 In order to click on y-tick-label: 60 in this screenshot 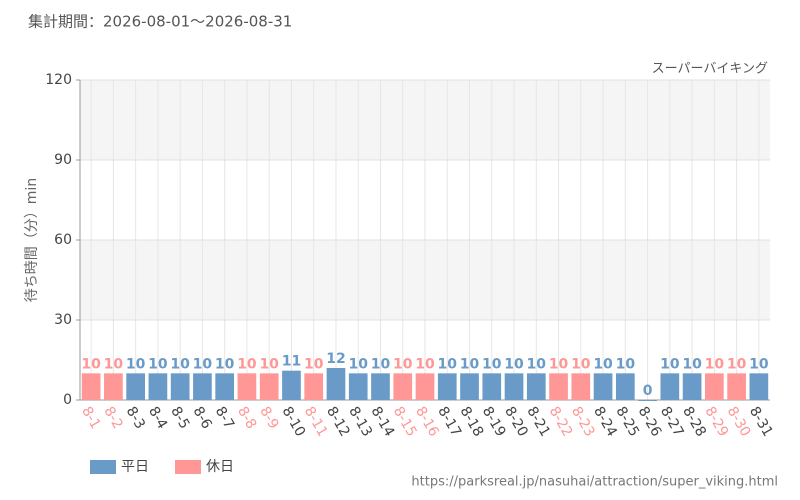, I will do `click(63, 240)`.